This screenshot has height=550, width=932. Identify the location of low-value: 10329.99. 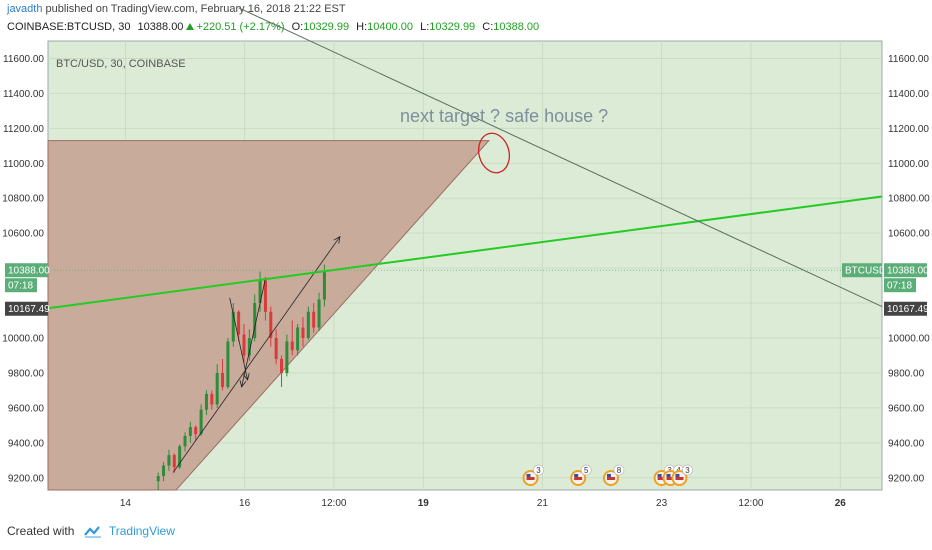
(452, 27).